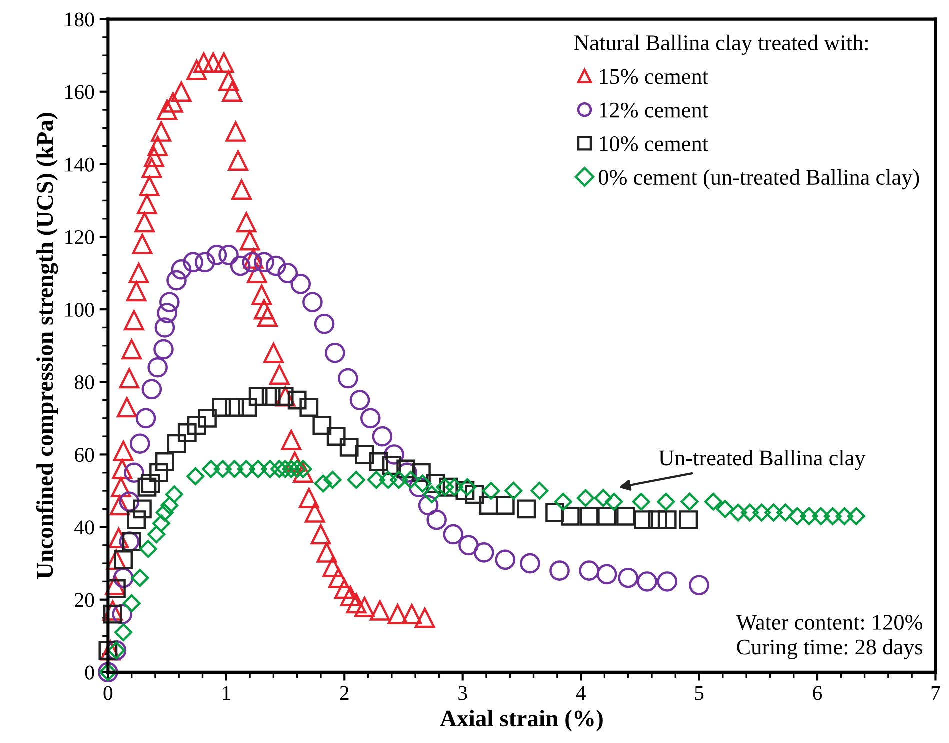 This screenshot has height=743, width=949. Describe the element at coordinates (699, 693) in the screenshot. I see `x-tick-label: 5` at that location.